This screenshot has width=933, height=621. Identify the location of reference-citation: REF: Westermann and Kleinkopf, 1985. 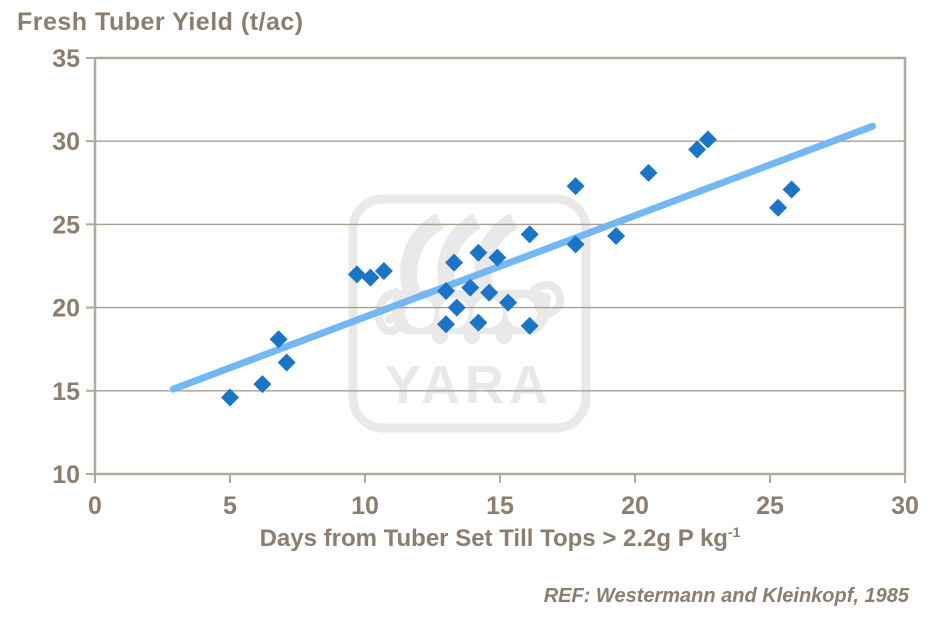
(726, 596).